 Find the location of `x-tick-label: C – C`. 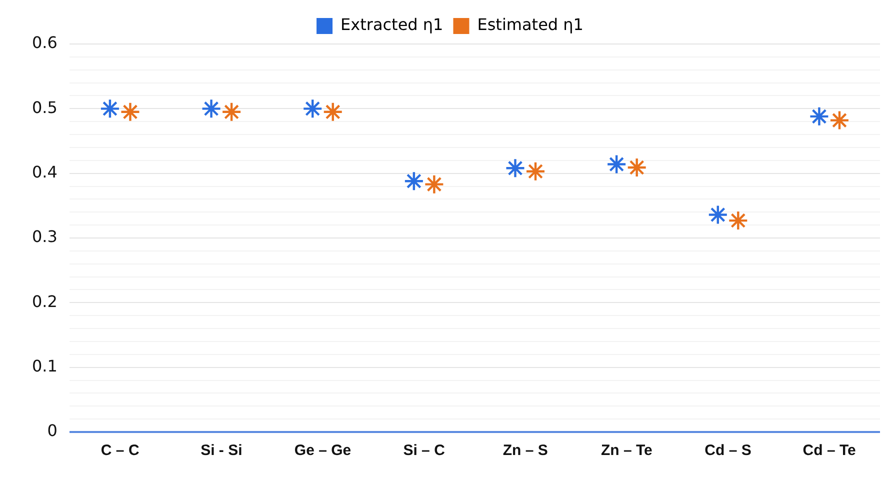

x-tick-label: C – C is located at coordinates (120, 451).